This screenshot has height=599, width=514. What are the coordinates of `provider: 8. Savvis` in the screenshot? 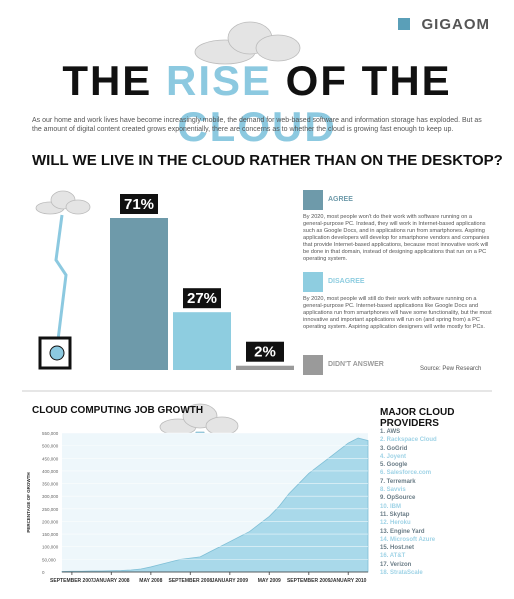 It's located at (393, 490).